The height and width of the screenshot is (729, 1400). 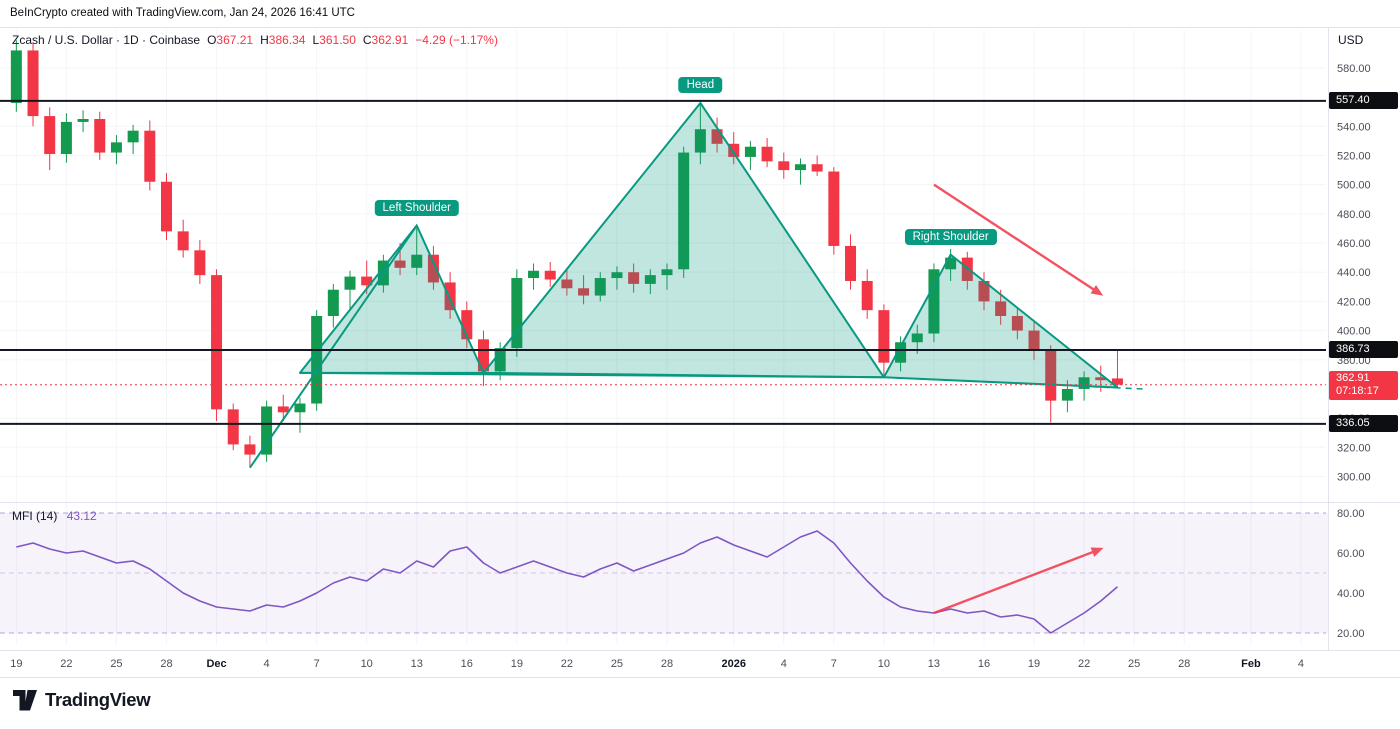 I want to click on pattern-label-head: Head, so click(x=700, y=84).